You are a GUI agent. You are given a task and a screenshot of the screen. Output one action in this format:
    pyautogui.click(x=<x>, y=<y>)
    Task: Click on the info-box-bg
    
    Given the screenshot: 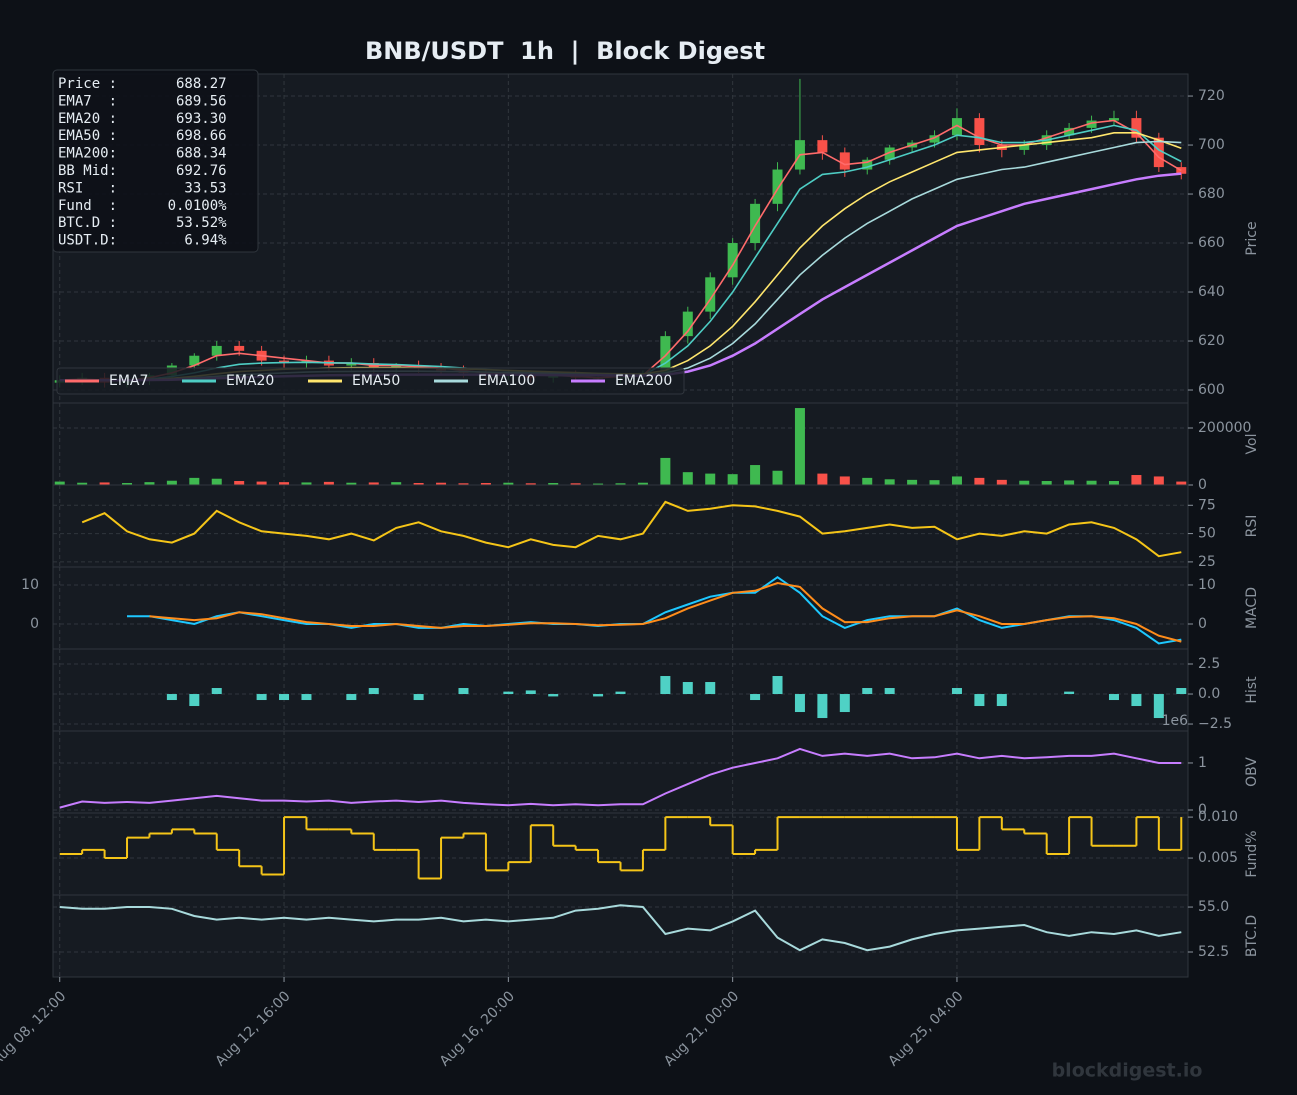 What is the action you would take?
    pyautogui.click(x=155, y=161)
    